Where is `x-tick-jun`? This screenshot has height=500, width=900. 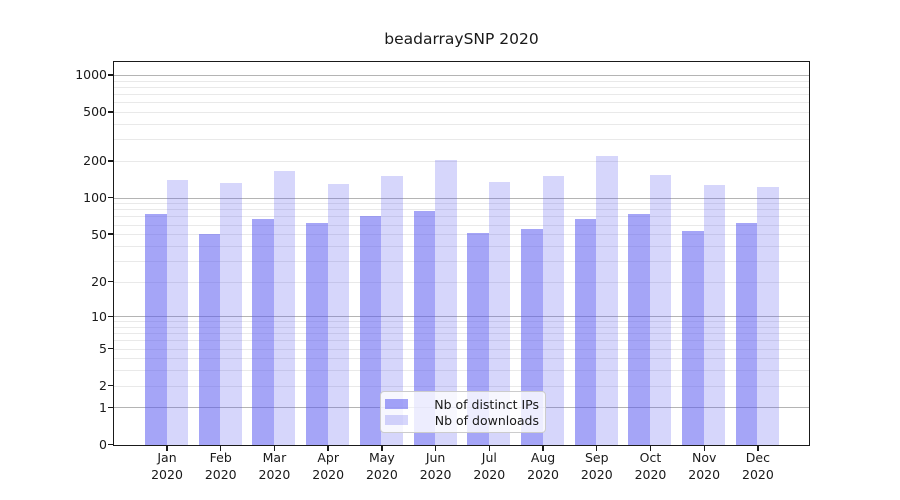 x-tick-jun is located at coordinates (435, 448).